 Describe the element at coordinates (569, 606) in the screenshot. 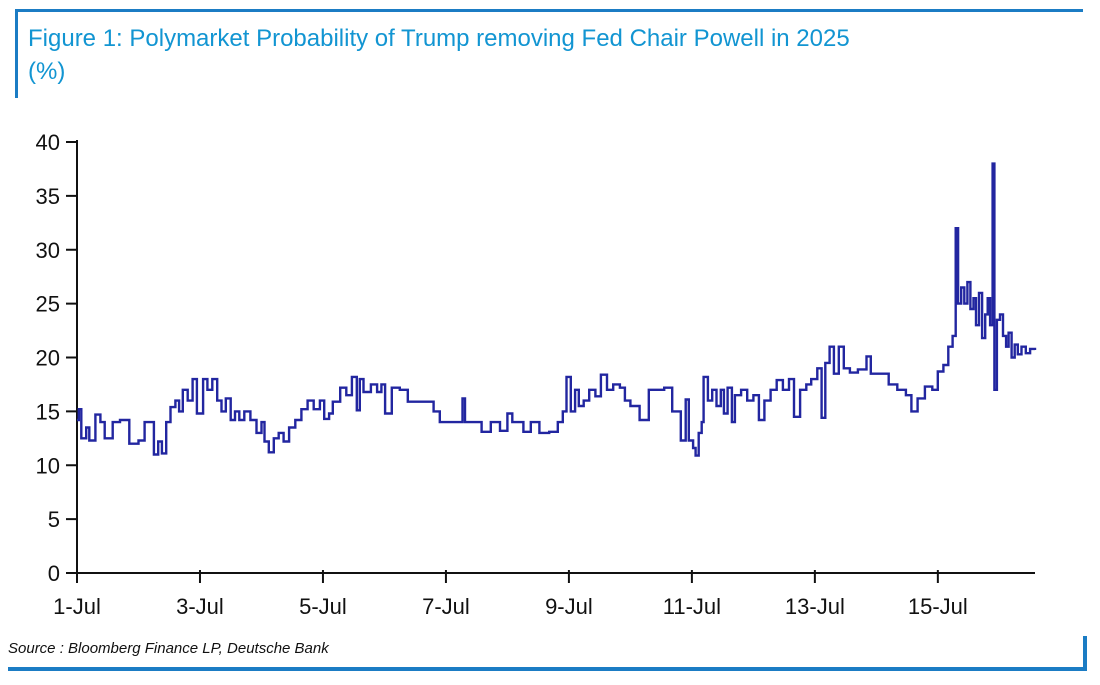

I see `x-tick-label: 9-Jul` at that location.